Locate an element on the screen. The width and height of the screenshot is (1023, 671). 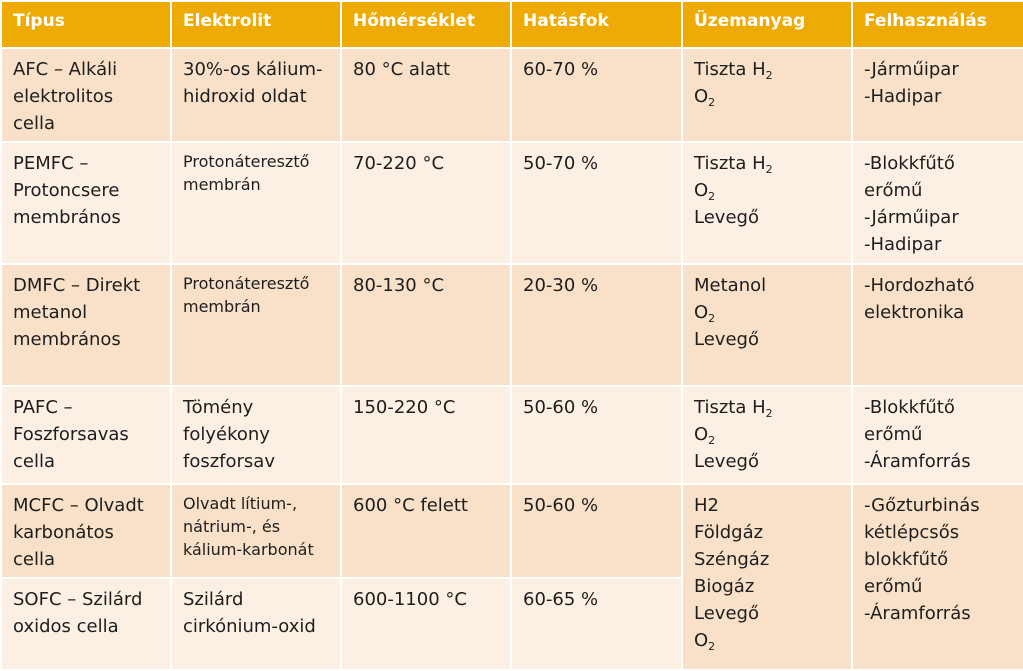
header-uzemanyag: Üzemanyag is located at coordinates (767, 24).